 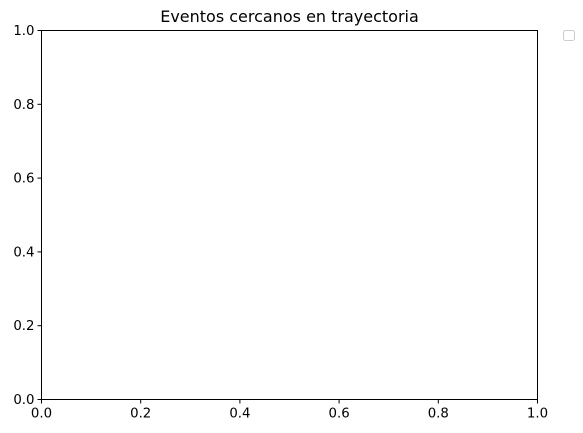 What do you see at coordinates (41, 414) in the screenshot?
I see `x-tick-label: 0.0` at bounding box center [41, 414].